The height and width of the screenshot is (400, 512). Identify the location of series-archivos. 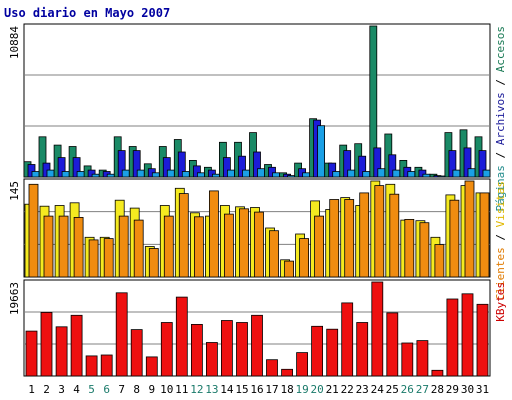
(257, 148).